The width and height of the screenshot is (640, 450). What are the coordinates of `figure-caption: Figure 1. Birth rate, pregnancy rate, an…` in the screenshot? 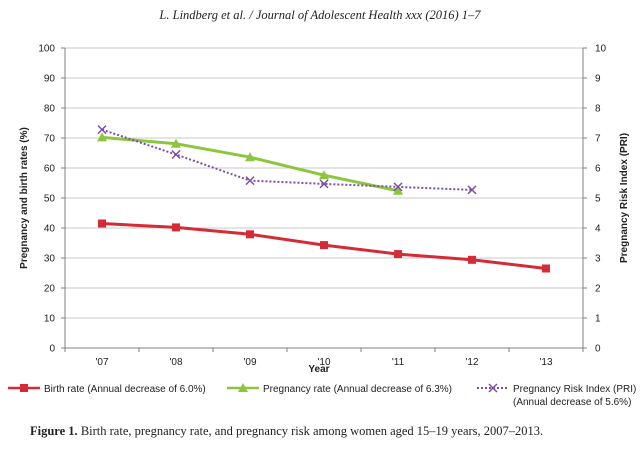 It's located at (330, 431).